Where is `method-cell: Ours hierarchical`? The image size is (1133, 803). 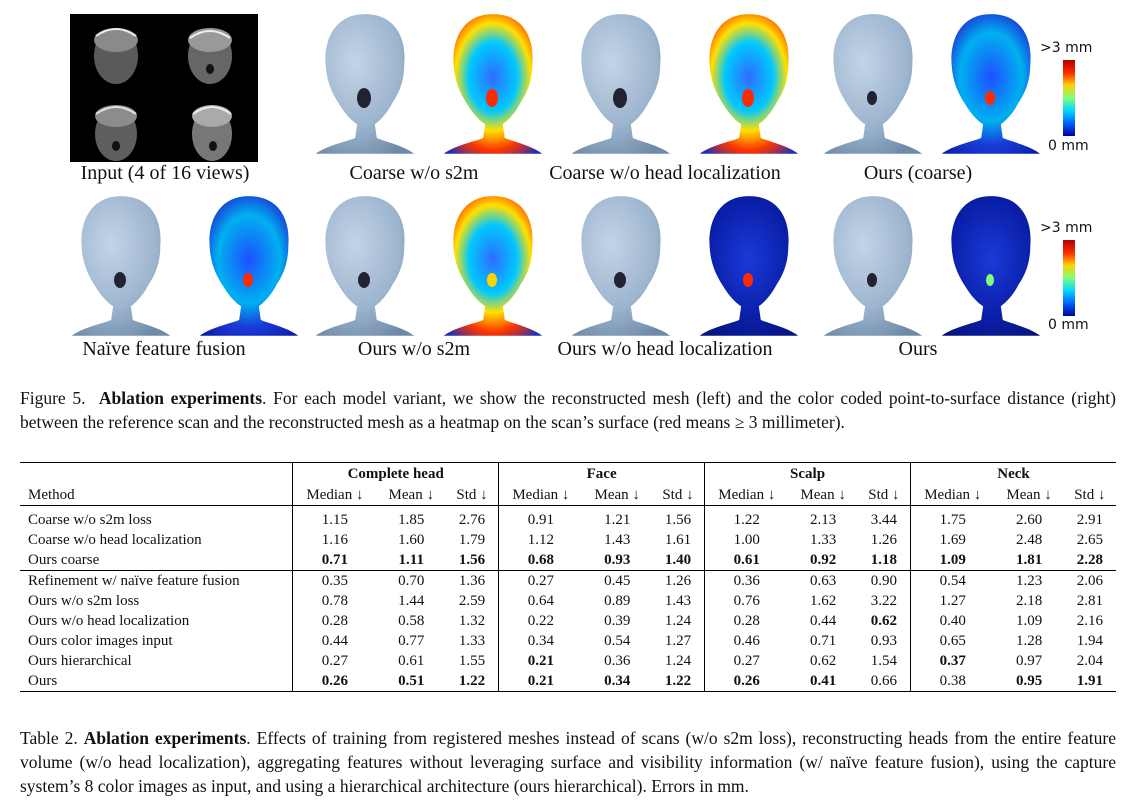 method-cell: Ours hierarchical is located at coordinates (80, 660).